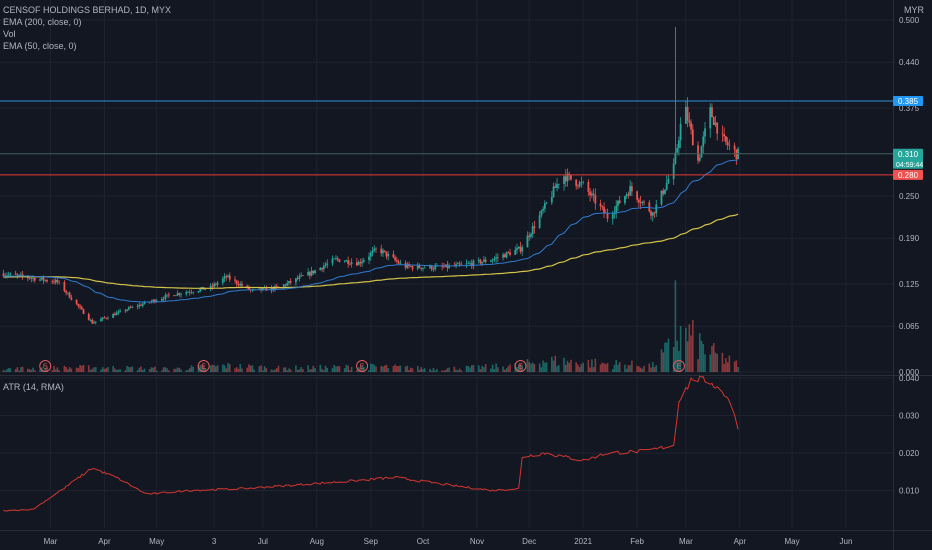  Describe the element at coordinates (9, 34) in the screenshot. I see `volume-legend: Vol` at that location.